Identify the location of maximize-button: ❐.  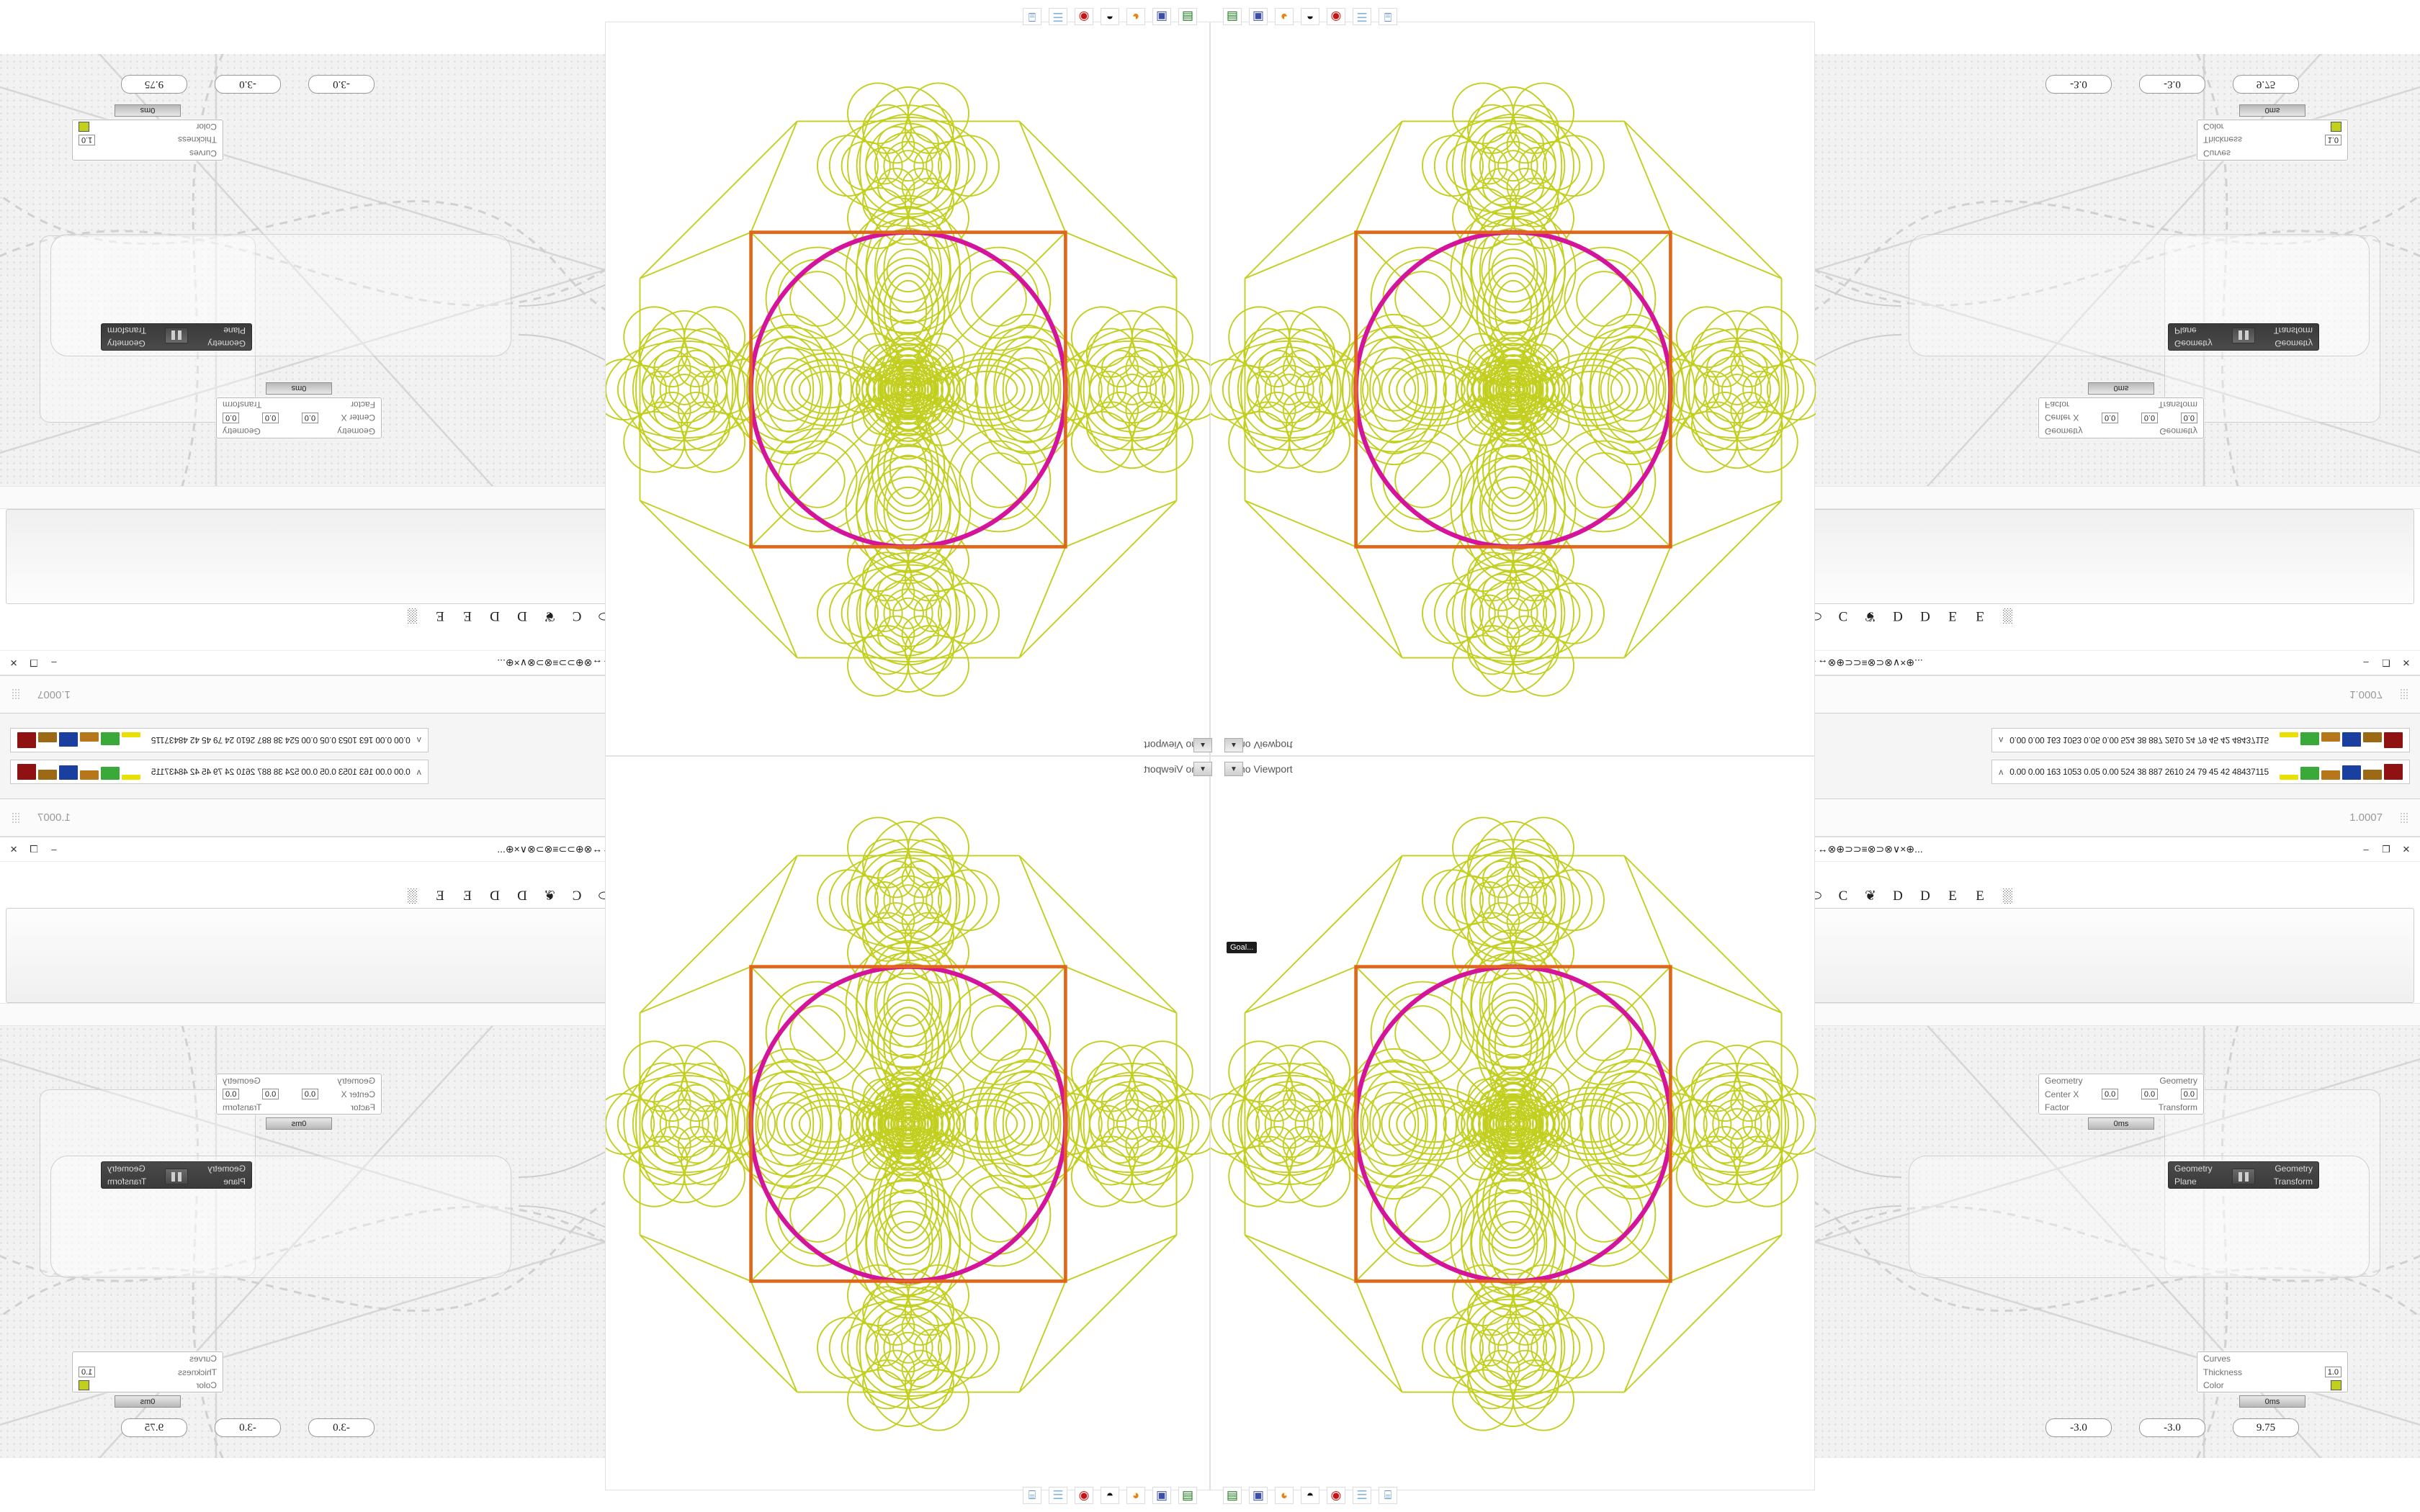
(2386, 849).